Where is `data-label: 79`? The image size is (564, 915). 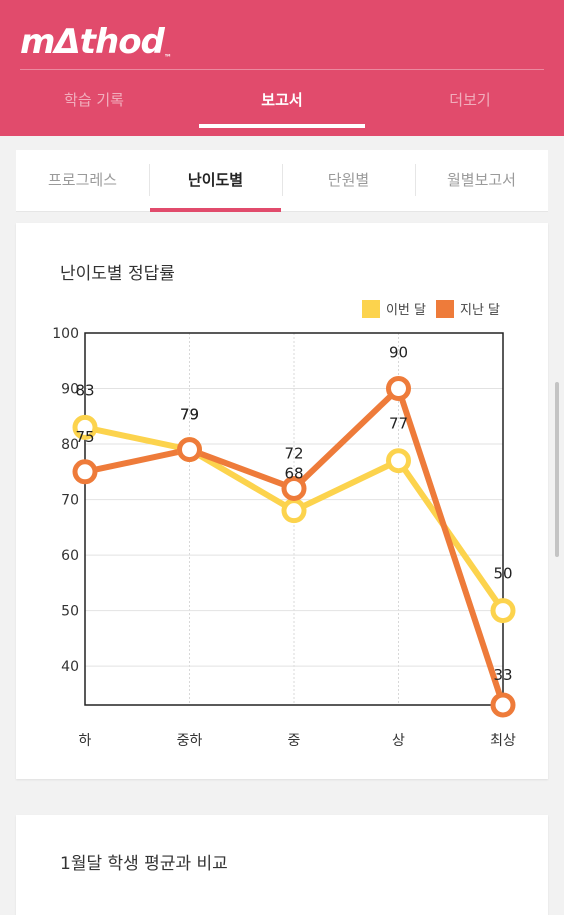
data-label: 79 is located at coordinates (189, 415).